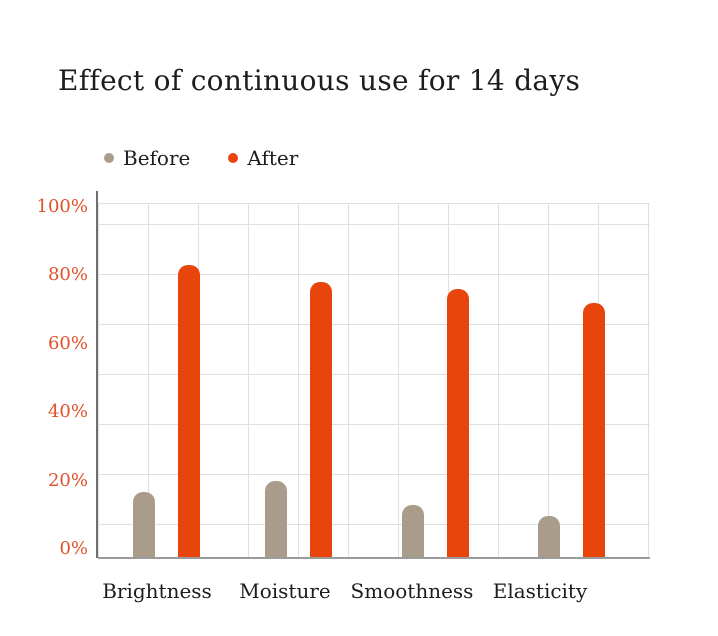  What do you see at coordinates (67, 343) in the screenshot?
I see `y-axis-tick-label: 60%` at bounding box center [67, 343].